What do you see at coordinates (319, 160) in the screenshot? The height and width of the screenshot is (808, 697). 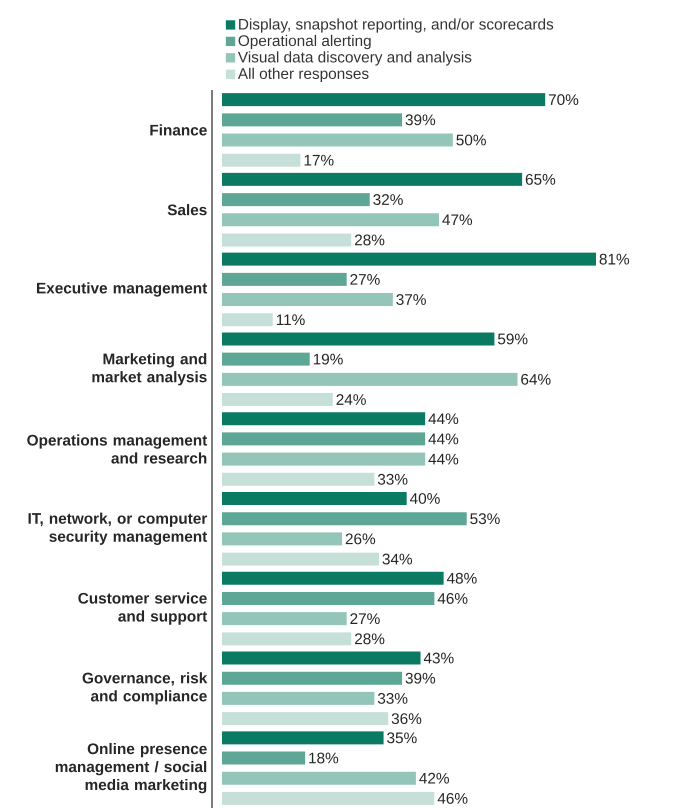 I see `data-label: 17%` at bounding box center [319, 160].